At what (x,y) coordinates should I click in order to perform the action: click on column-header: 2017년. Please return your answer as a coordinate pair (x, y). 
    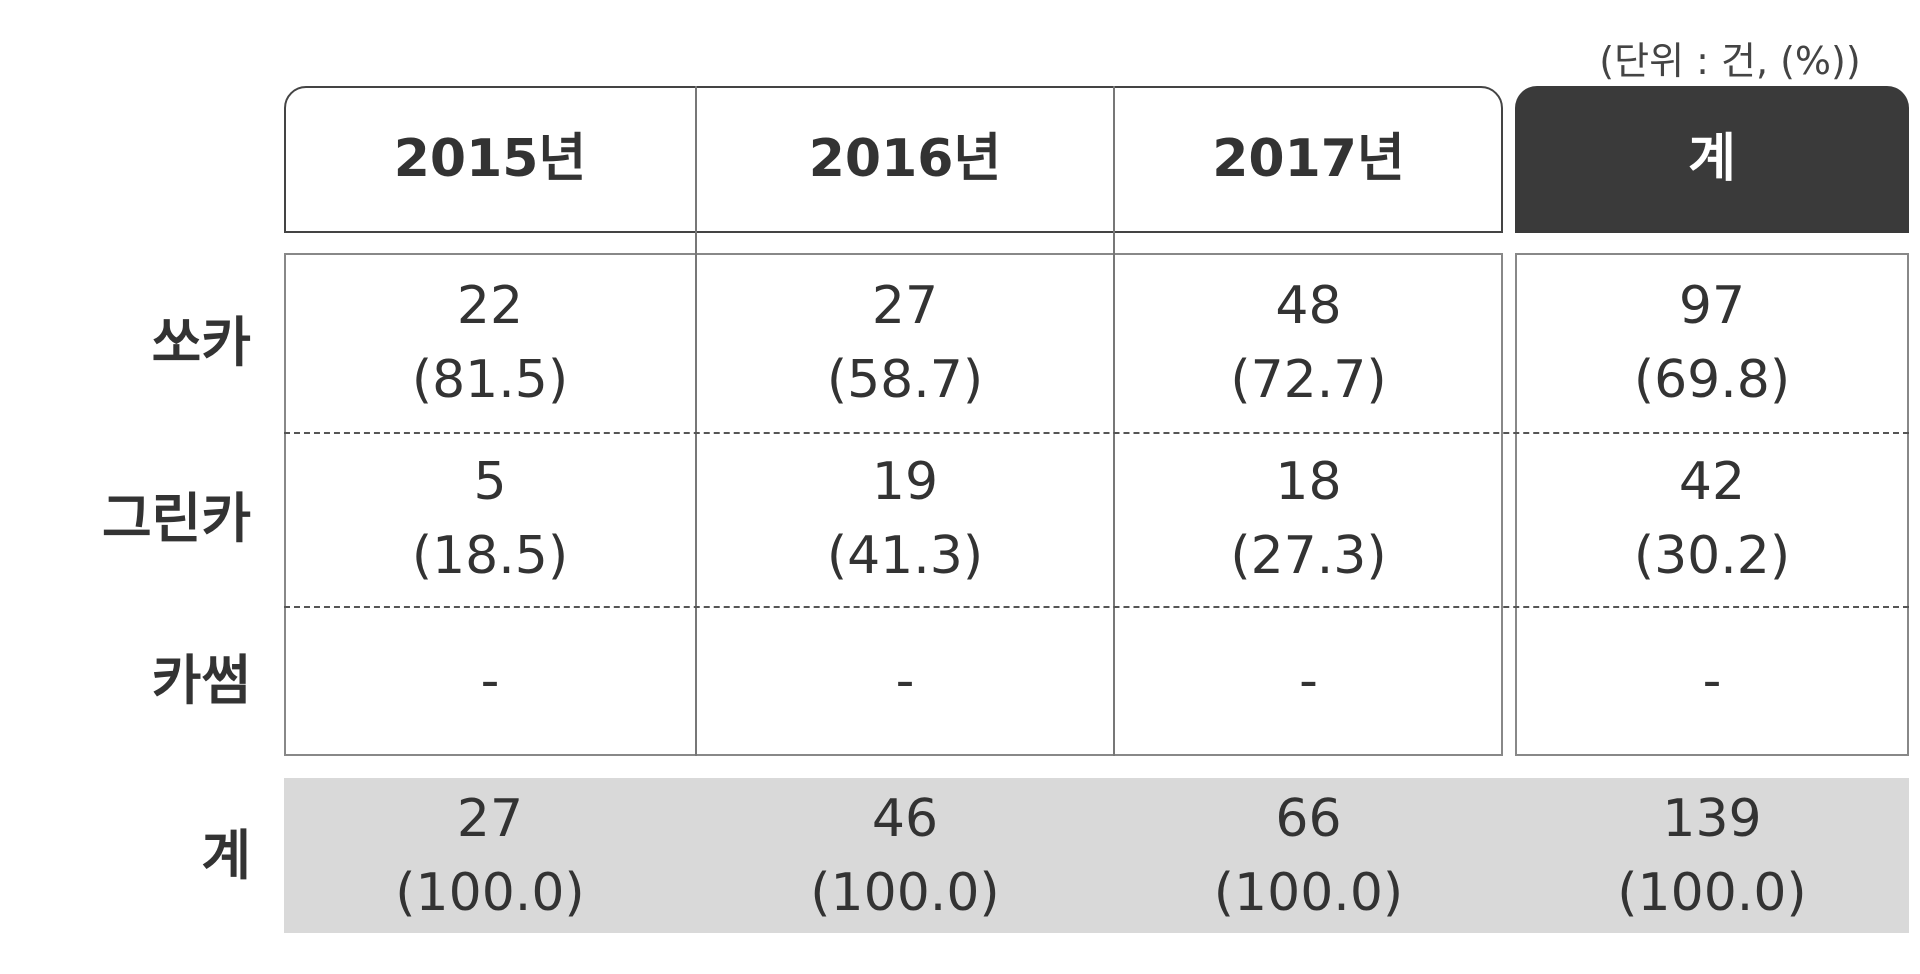
    Looking at the image, I should click on (1308, 159).